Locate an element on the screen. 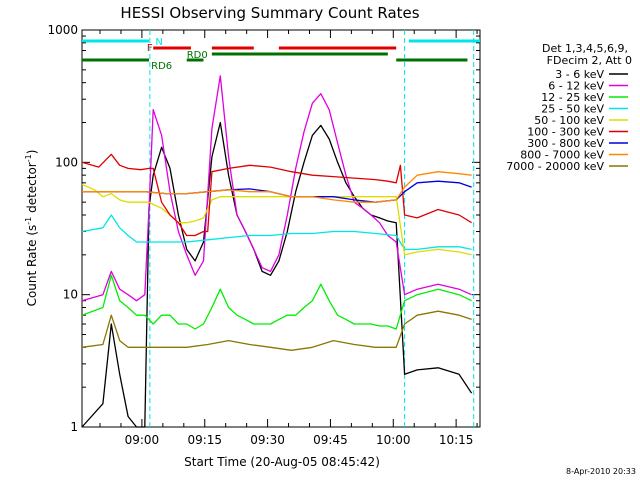 The image size is (640, 480). mode-markers: NFRD0RD6 is located at coordinates (281, 54).